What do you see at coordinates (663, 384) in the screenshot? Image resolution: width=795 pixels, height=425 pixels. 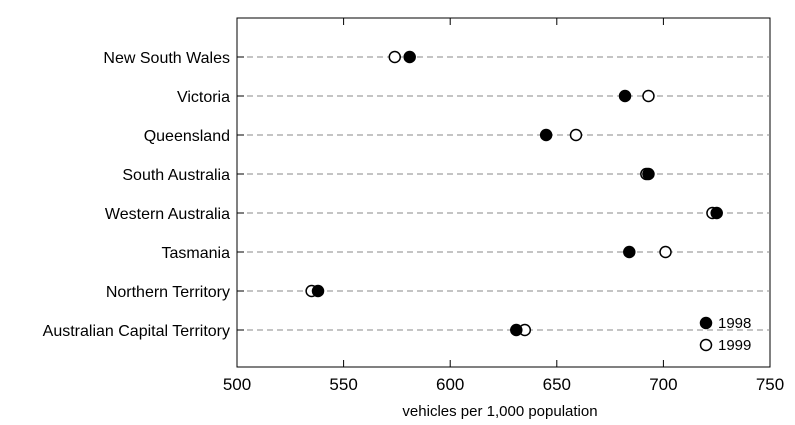 I see `x-tick-label: 700` at bounding box center [663, 384].